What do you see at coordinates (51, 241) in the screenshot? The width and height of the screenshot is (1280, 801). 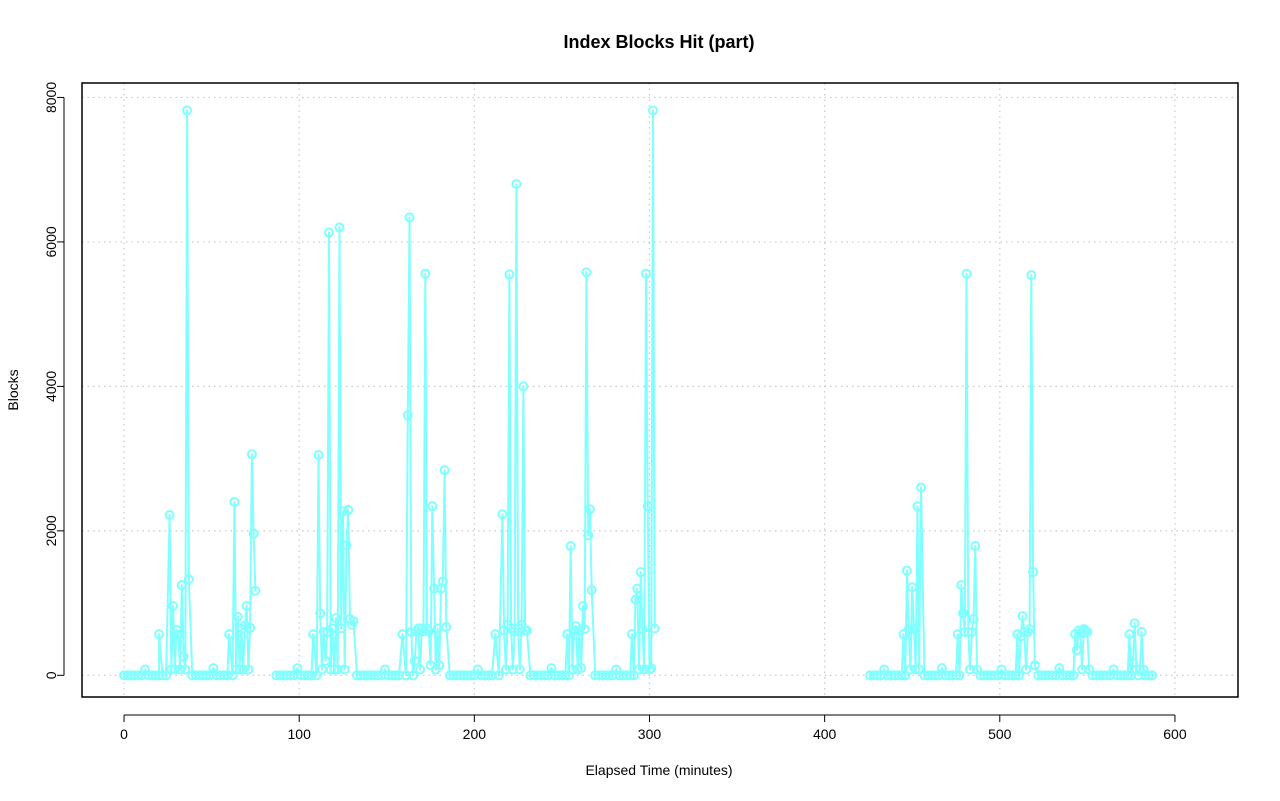 I see `y-tick-label: 6000` at bounding box center [51, 241].